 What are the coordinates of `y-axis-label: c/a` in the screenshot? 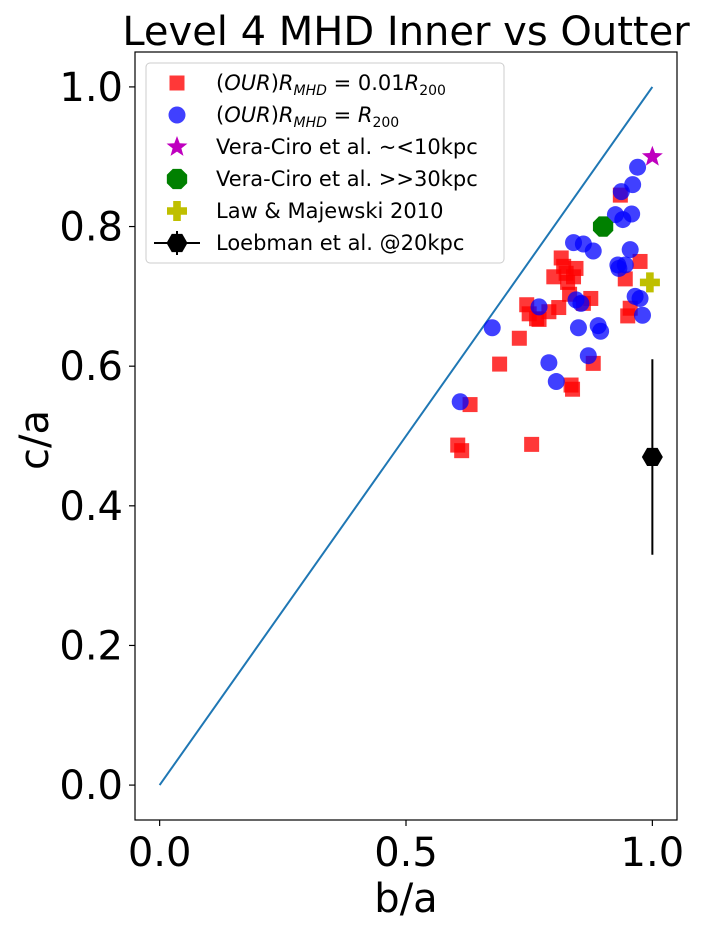 It's located at (35, 440).